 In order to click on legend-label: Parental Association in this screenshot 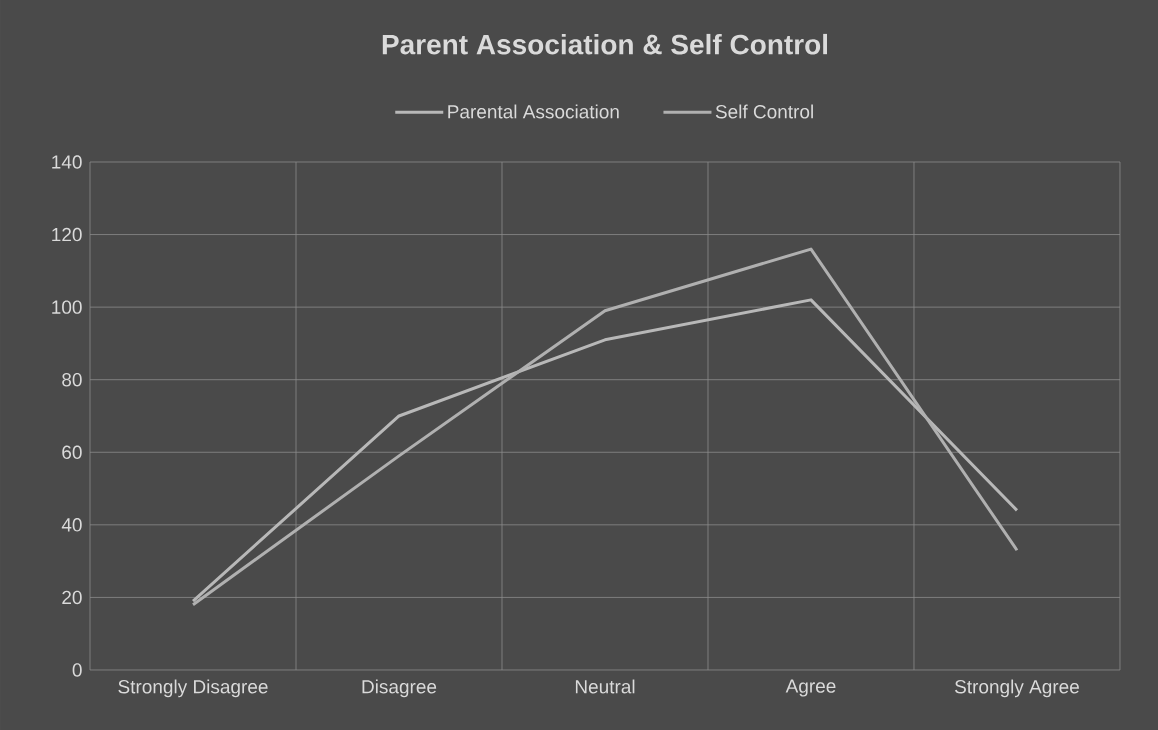, I will do `click(533, 111)`.